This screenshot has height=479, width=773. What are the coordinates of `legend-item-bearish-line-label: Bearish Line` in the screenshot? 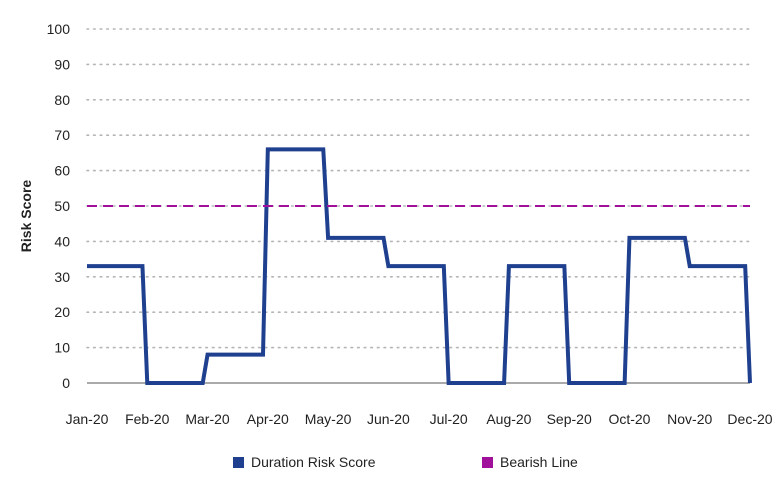 It's located at (539, 462).